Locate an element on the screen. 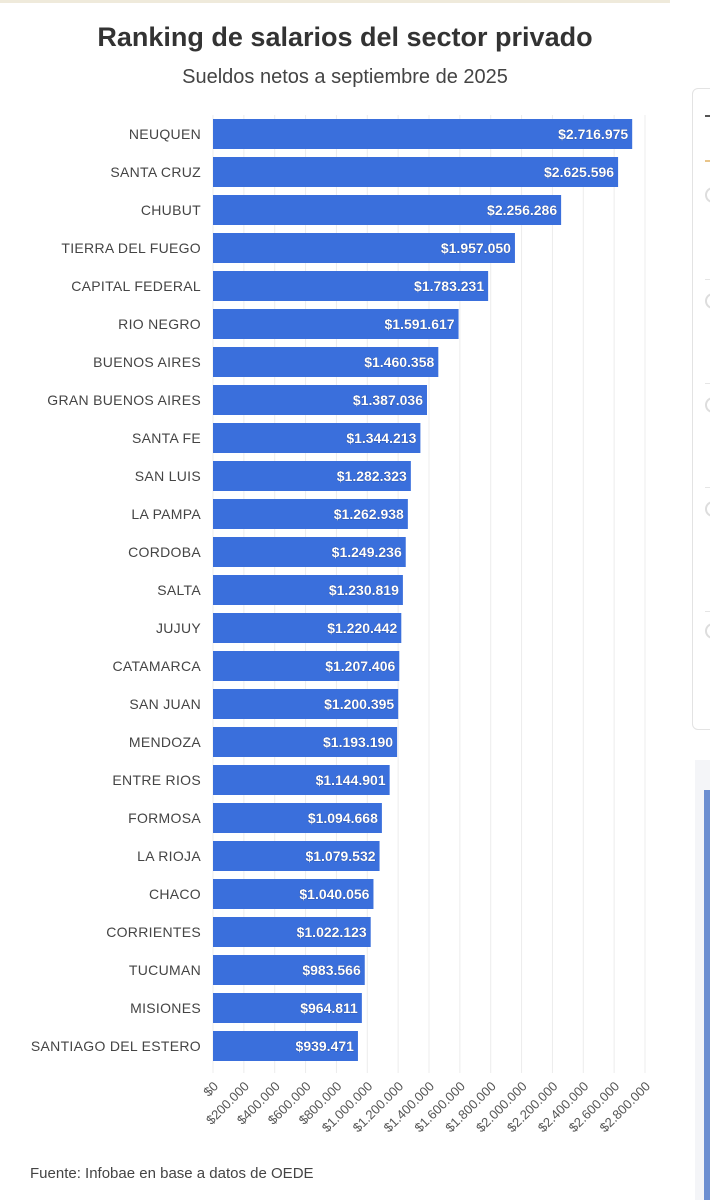  category-label: SANTA CRUZ is located at coordinates (155, 172).